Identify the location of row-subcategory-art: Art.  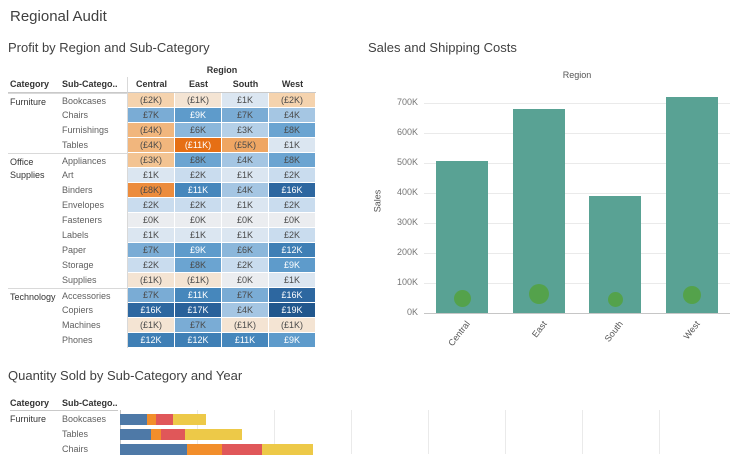
(94, 175).